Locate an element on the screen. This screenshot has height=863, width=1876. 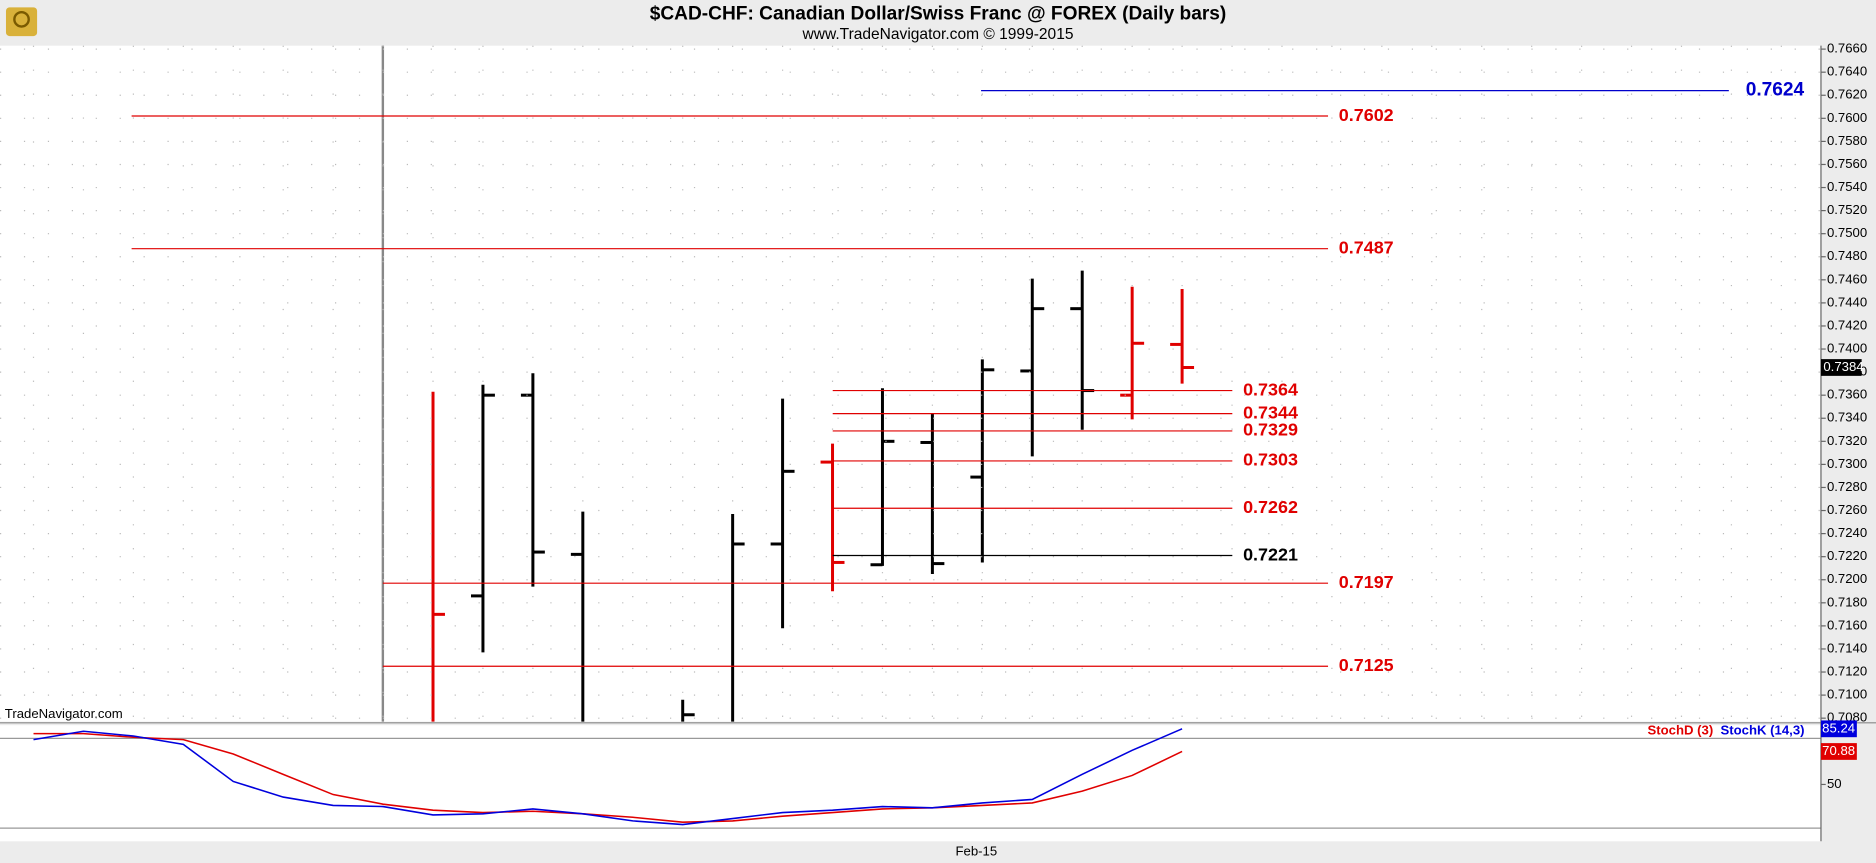
y-tick-label: 0.7300 is located at coordinates (1847, 463).